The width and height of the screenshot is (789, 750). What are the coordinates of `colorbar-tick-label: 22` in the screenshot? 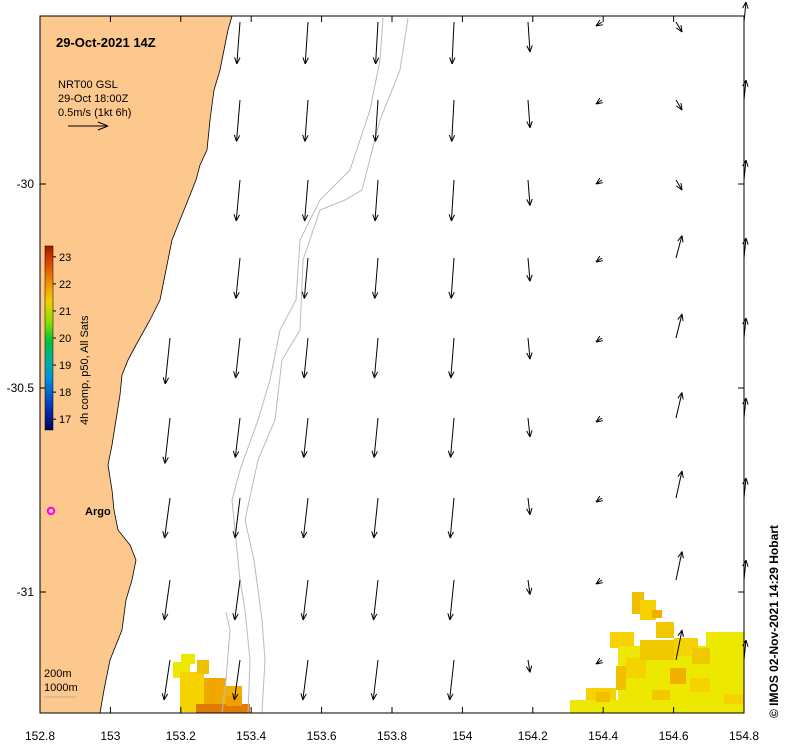 It's located at (65, 285).